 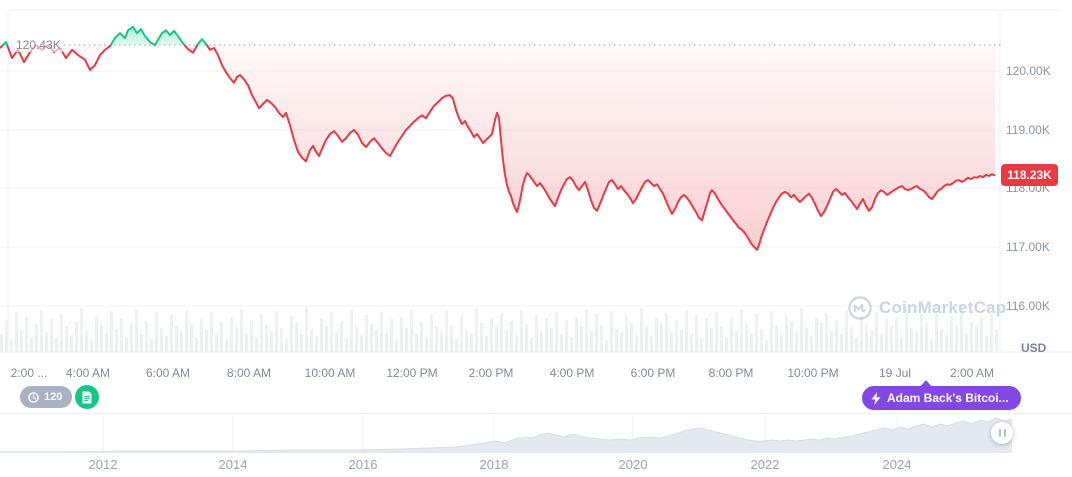 I want to click on watermark-text: CoinMarketCap, so click(x=943, y=307).